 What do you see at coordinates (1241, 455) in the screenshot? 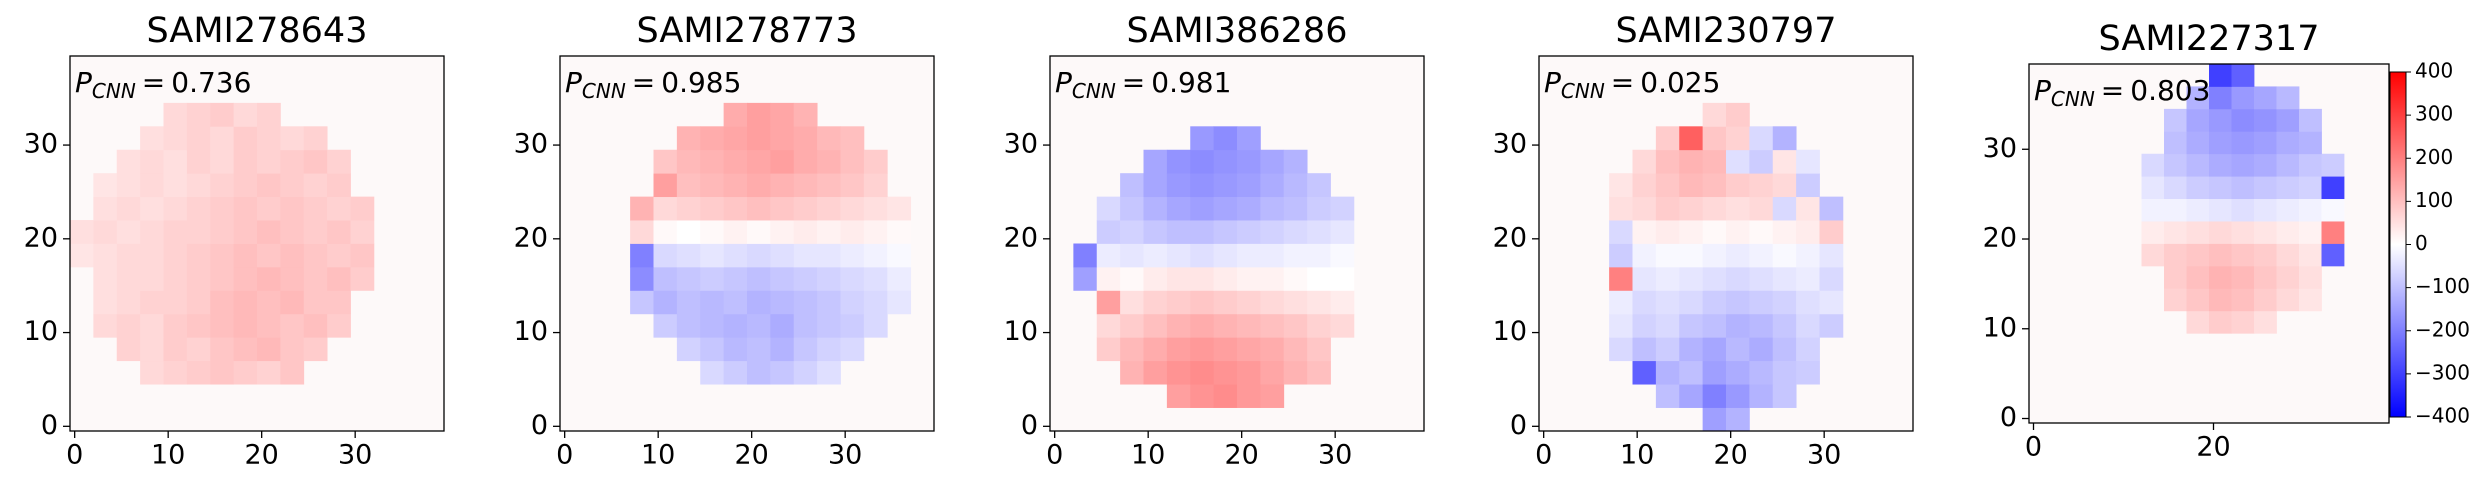
I see `x-tick-label: 20` at bounding box center [1241, 455].